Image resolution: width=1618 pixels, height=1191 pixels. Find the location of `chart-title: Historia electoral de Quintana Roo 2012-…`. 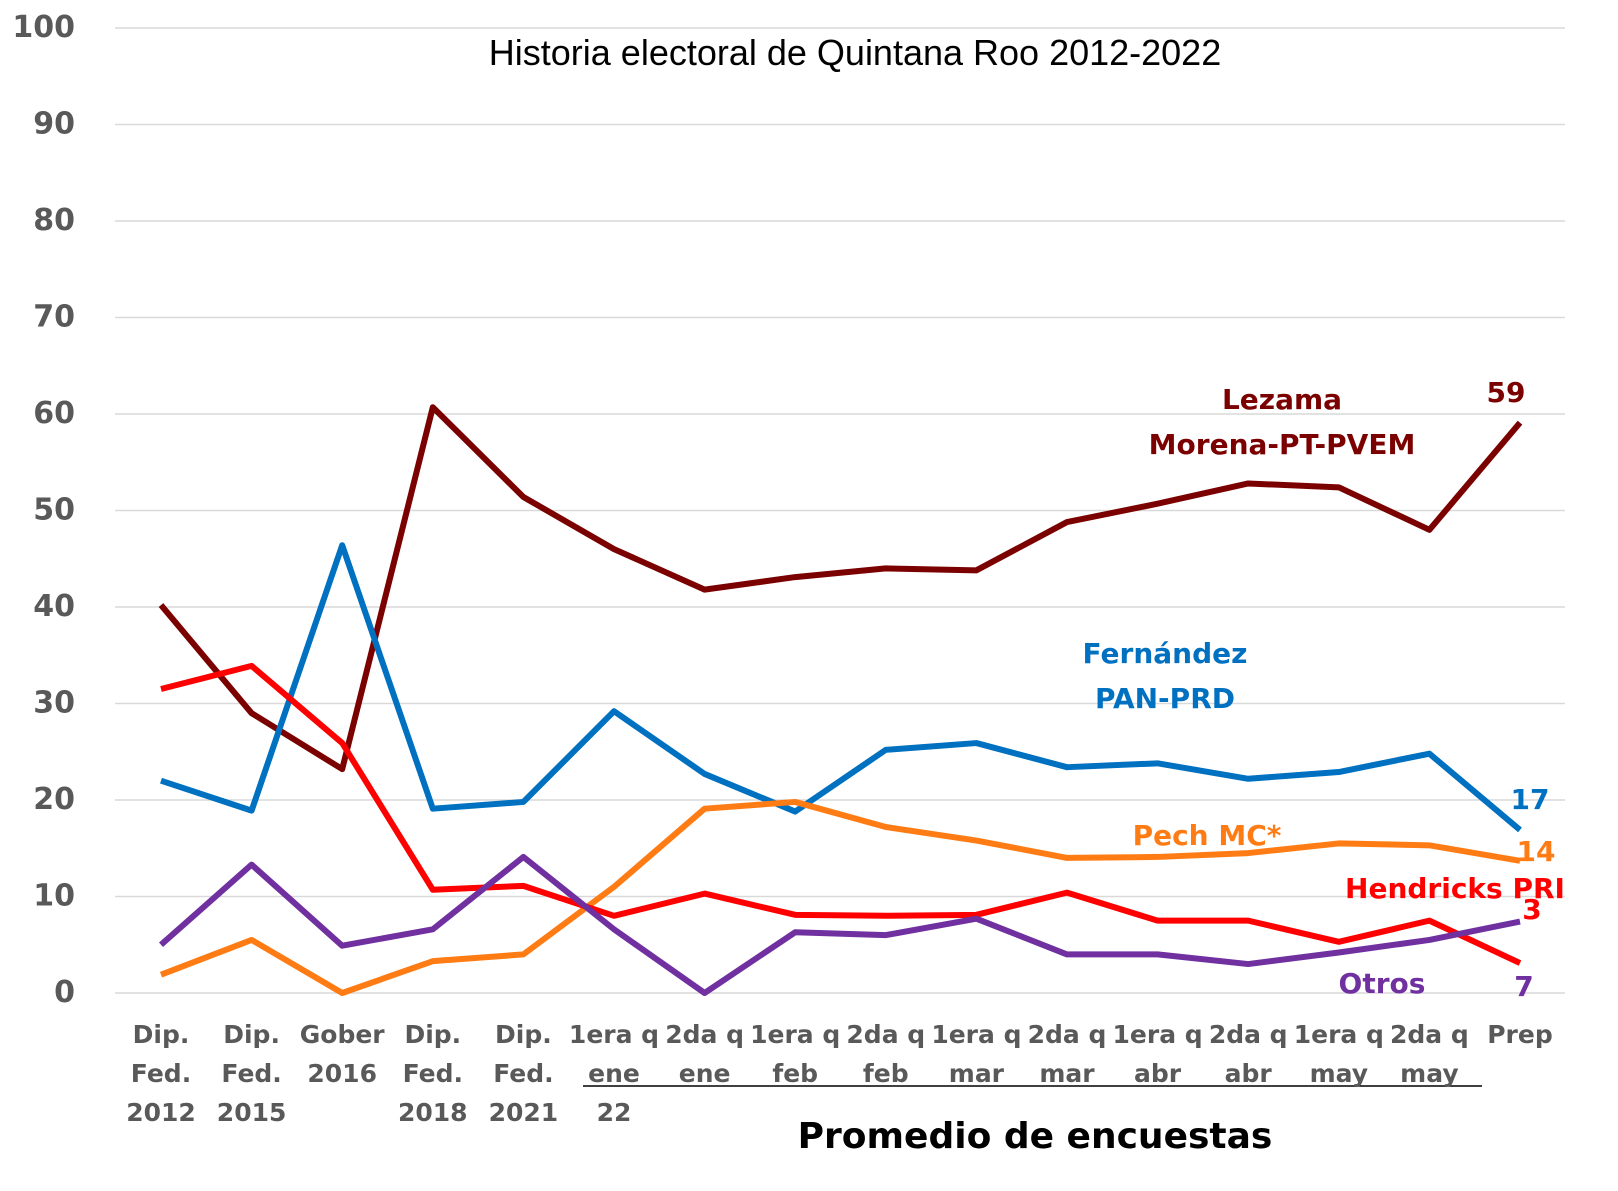

chart-title: Historia electoral de Quintana Roo 2012-… is located at coordinates (855, 52).